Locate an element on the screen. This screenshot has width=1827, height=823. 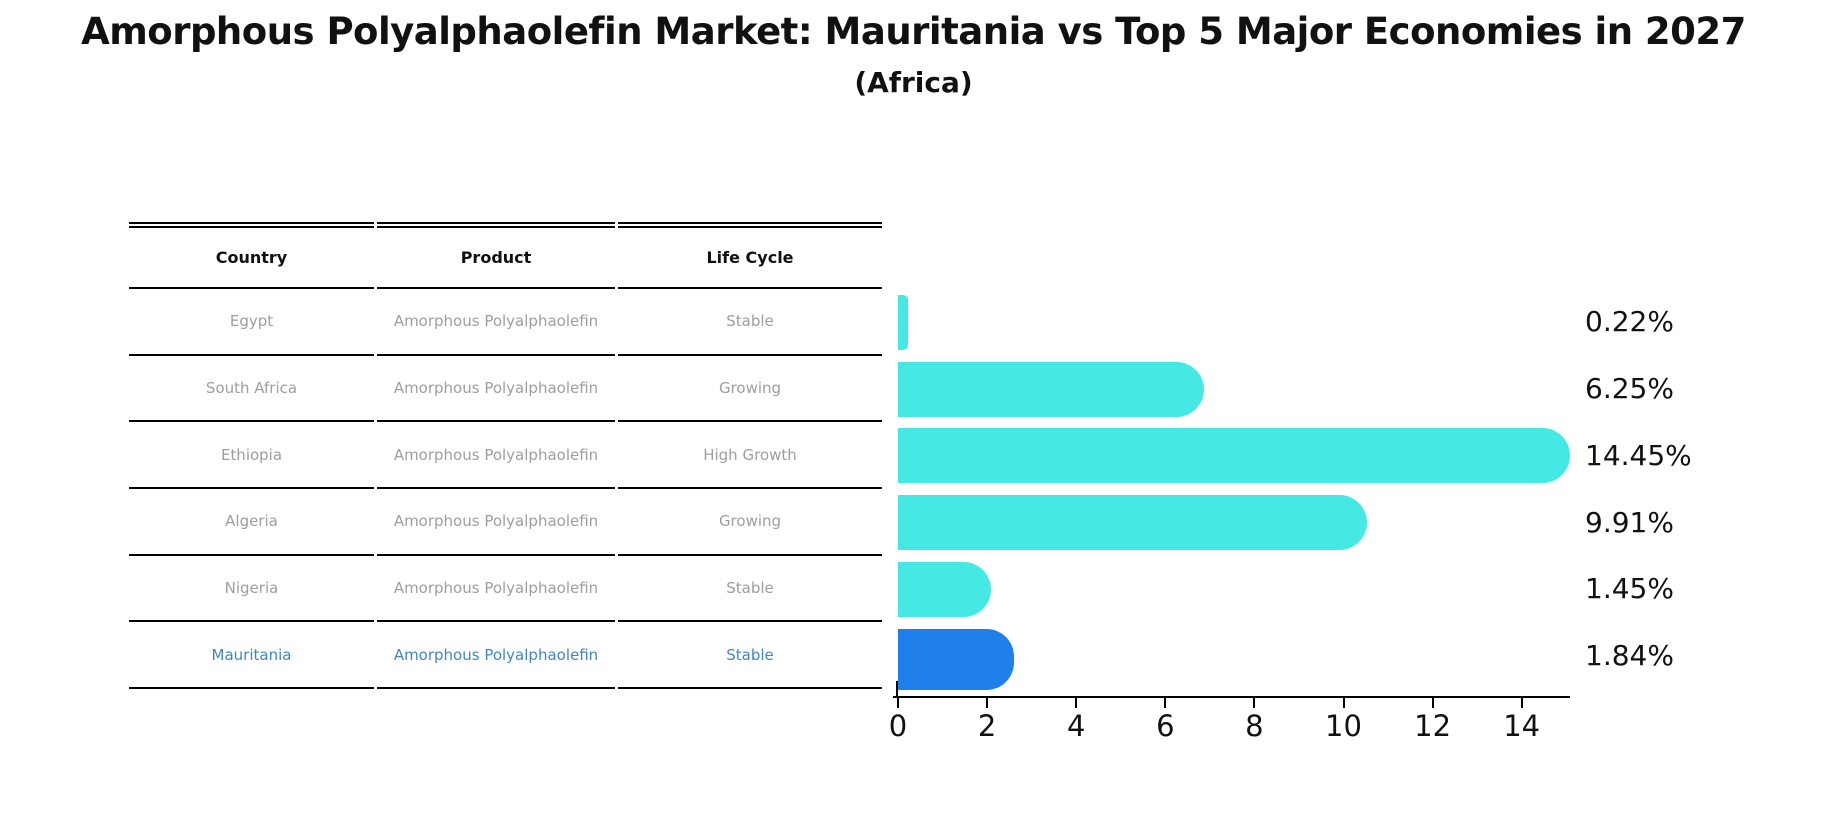
bar-ethiopia is located at coordinates (1234, 456).